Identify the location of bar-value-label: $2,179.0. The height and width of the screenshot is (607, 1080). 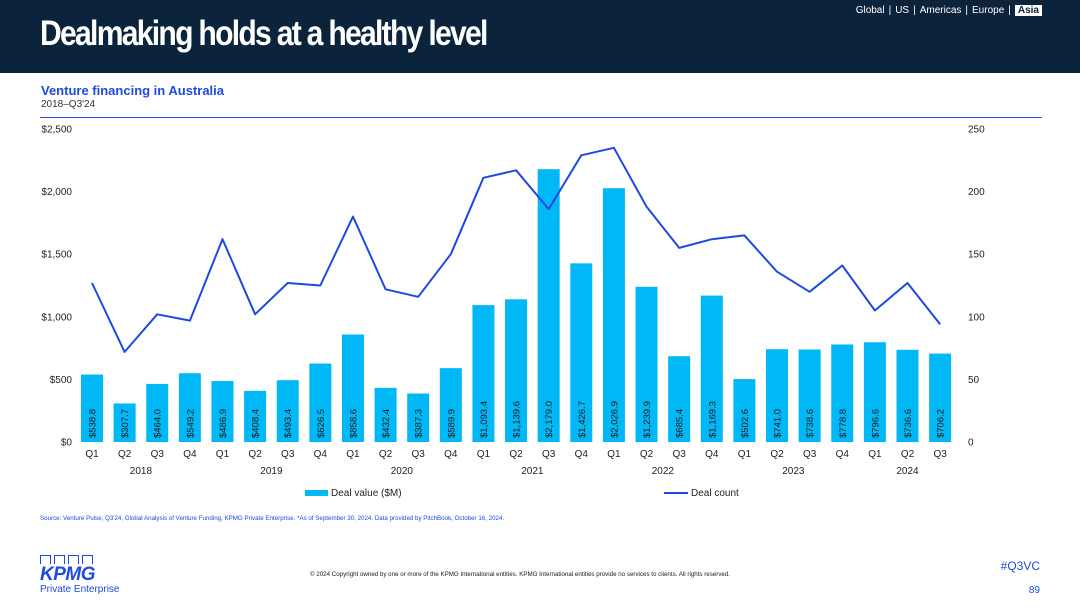
(549, 419).